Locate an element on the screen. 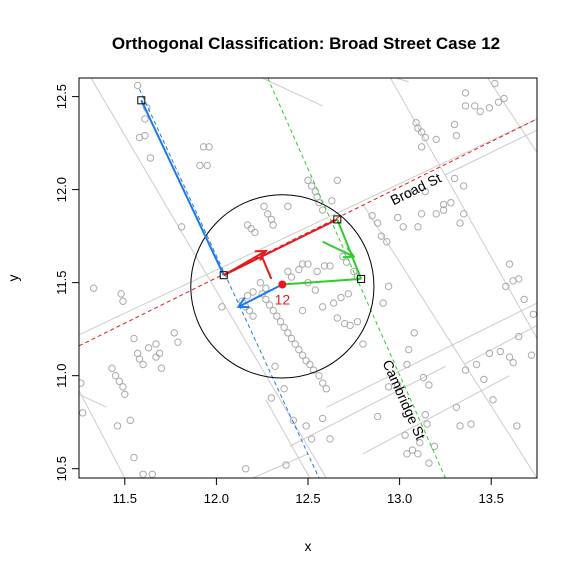  vector-arrowhead is located at coordinates (349, 253).